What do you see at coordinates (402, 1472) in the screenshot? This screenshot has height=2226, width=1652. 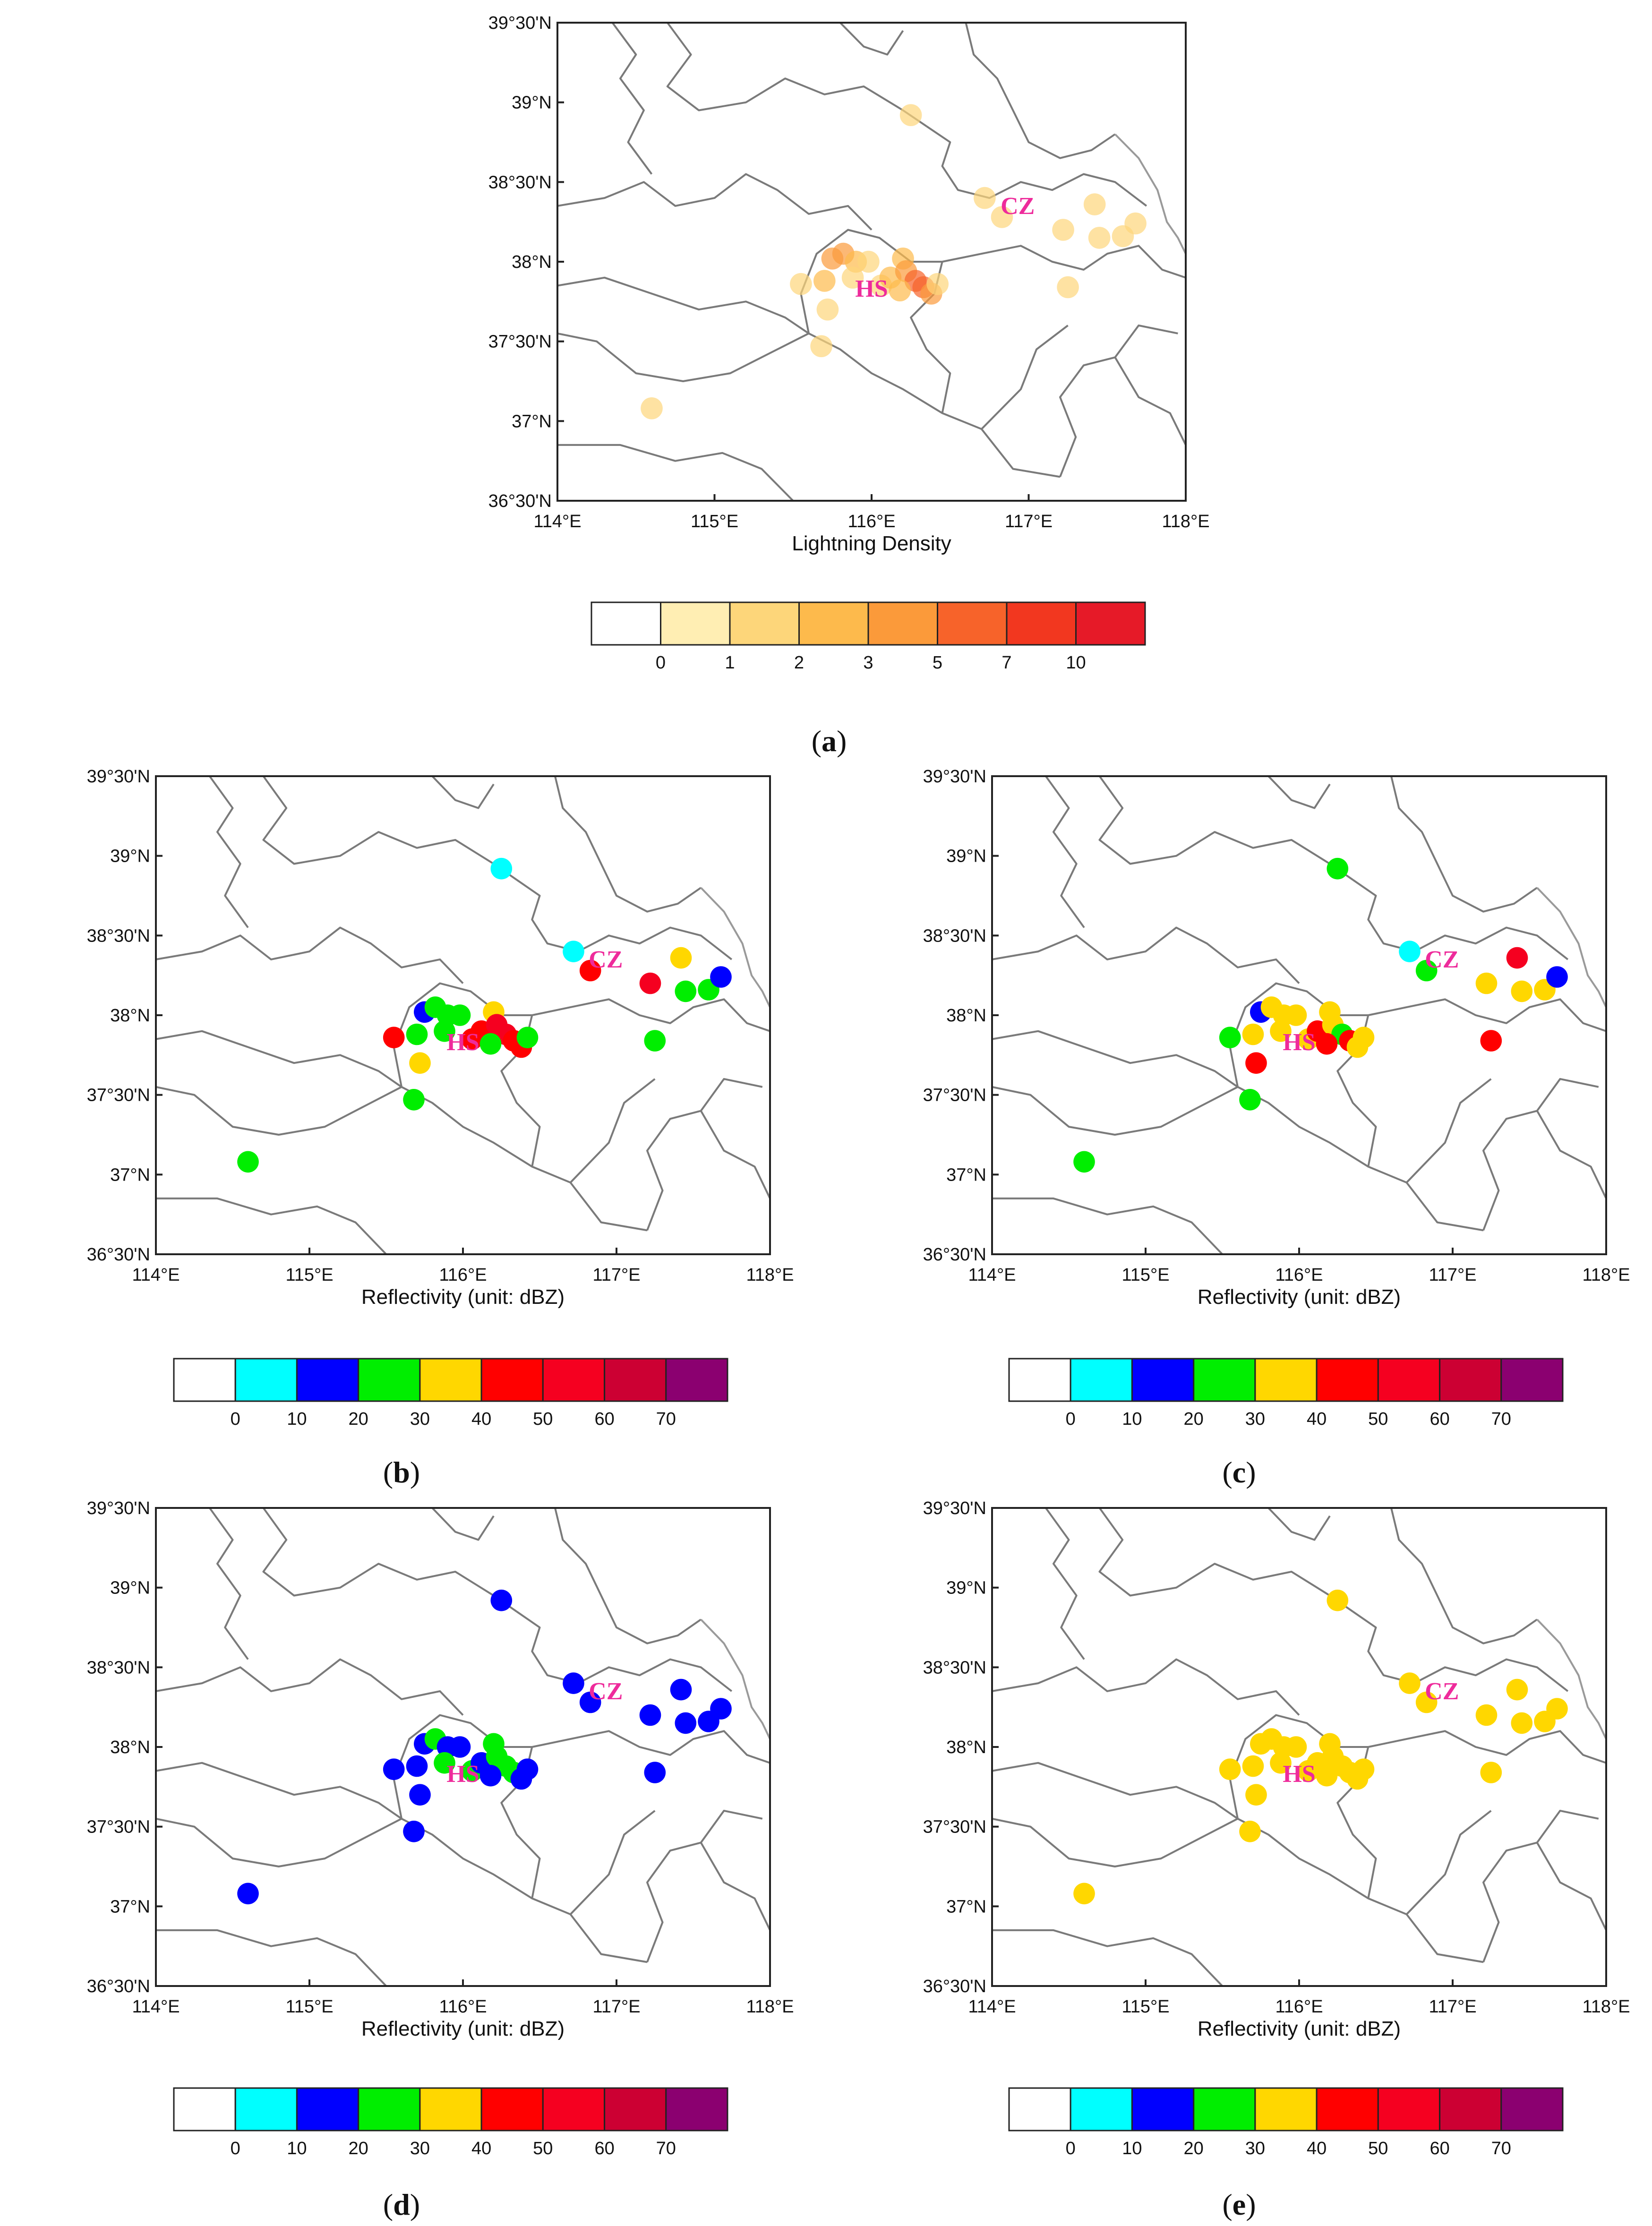 I see `panel-caption: (b)` at bounding box center [402, 1472].